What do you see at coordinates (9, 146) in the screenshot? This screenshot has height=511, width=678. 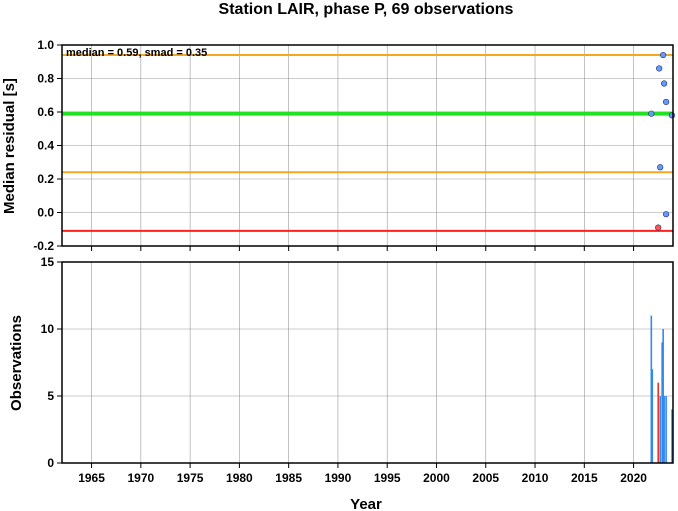 I see `residual-y-axis-label: Median residual [s]` at bounding box center [9, 146].